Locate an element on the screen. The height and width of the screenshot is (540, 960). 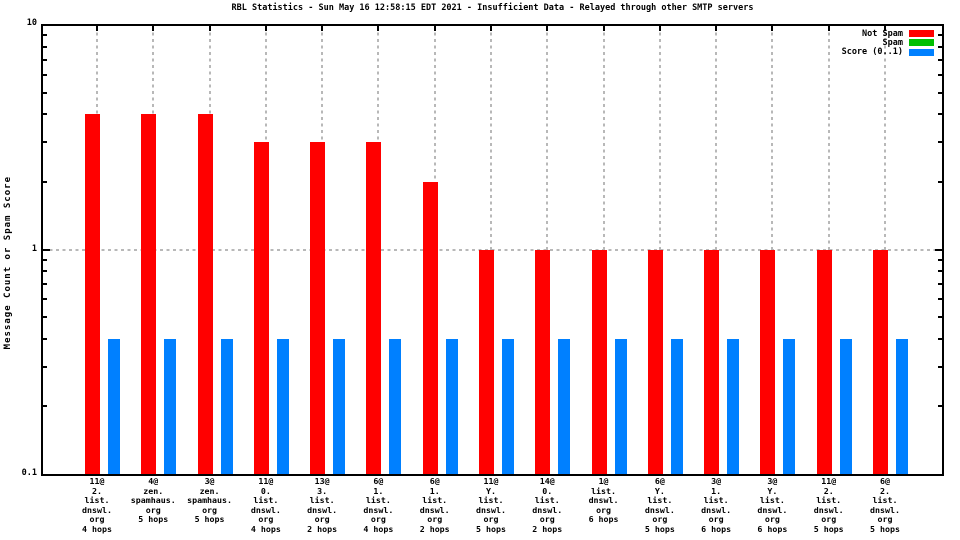
x-axis-label: 4@ zen. spamhaus. org 5 hops is located at coordinates (153, 500).